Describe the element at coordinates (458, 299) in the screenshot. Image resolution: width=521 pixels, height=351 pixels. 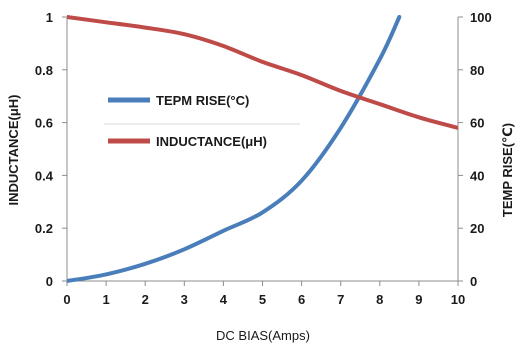
I see `x-tick-label: 10` at that location.